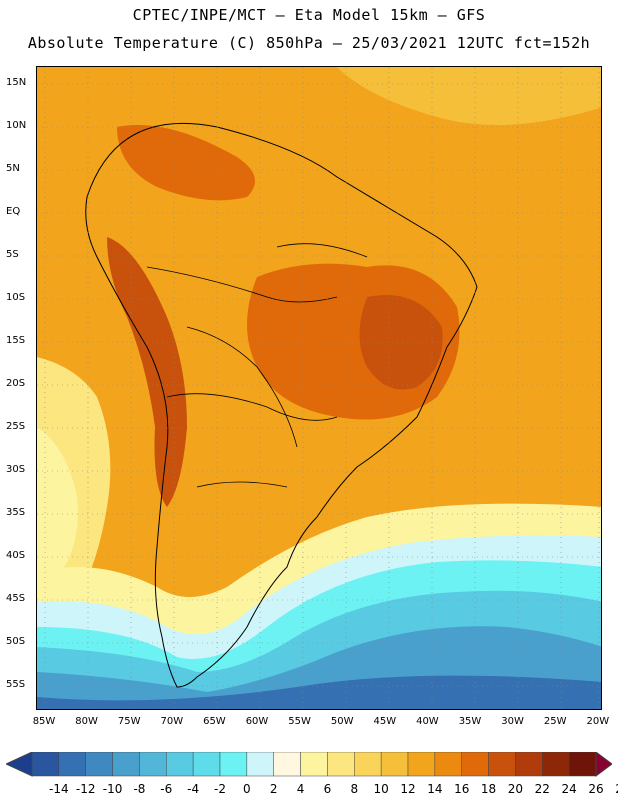 The image size is (618, 800). I want to click on lat-label: 25S, so click(16, 426).